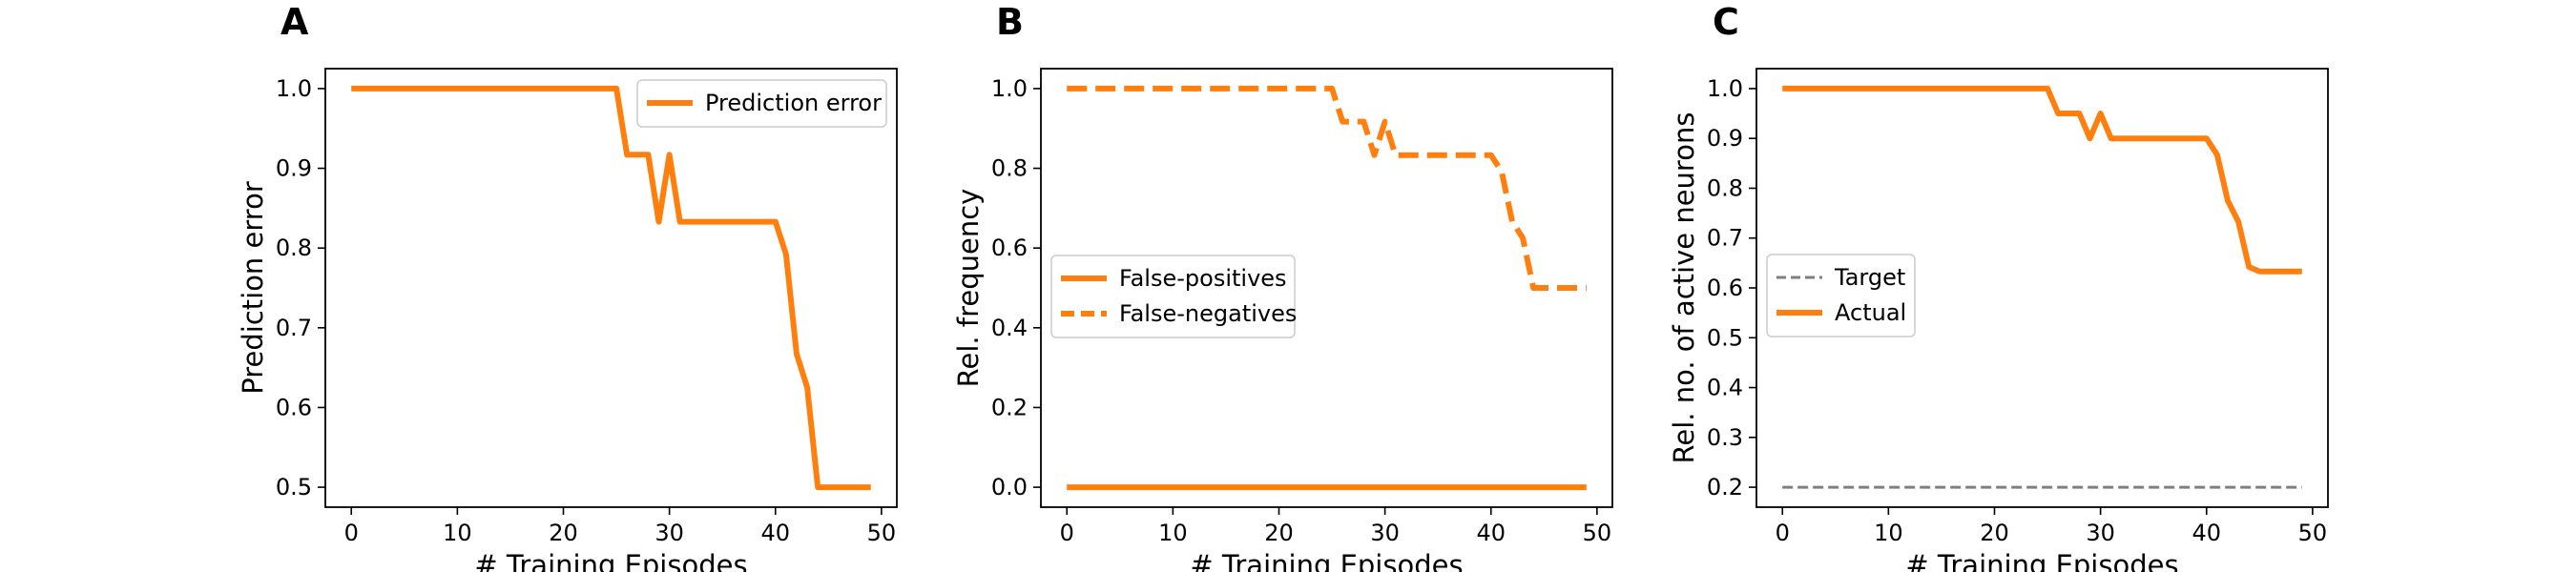 The width and height of the screenshot is (2576, 572). Describe the element at coordinates (294, 22) in the screenshot. I see `panel-letter-a: A` at that location.